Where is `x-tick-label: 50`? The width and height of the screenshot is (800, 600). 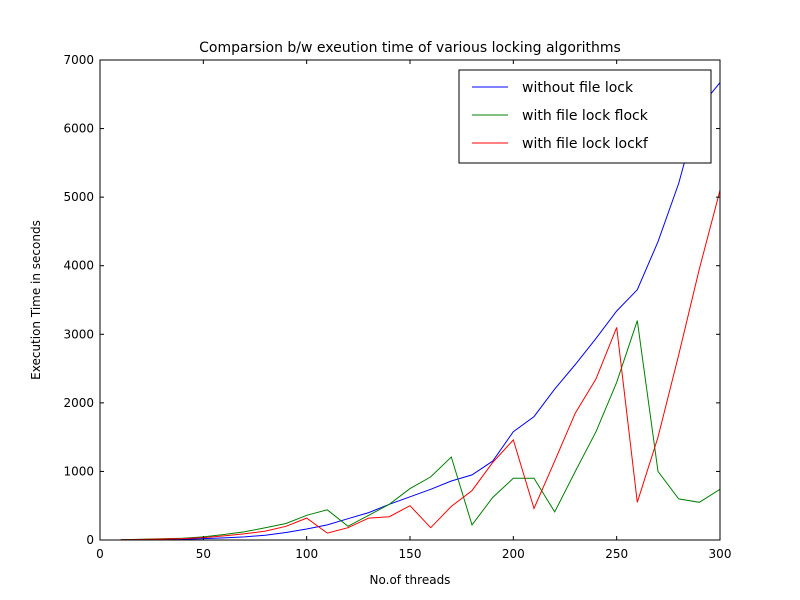 x-tick-label: 50 is located at coordinates (203, 554).